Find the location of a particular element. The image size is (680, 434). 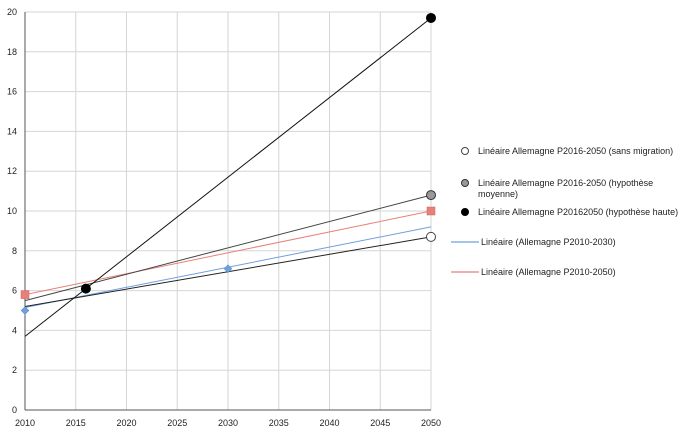

legend-label: Linéaire (Allemagne P2010-2050) is located at coordinates (548, 272).